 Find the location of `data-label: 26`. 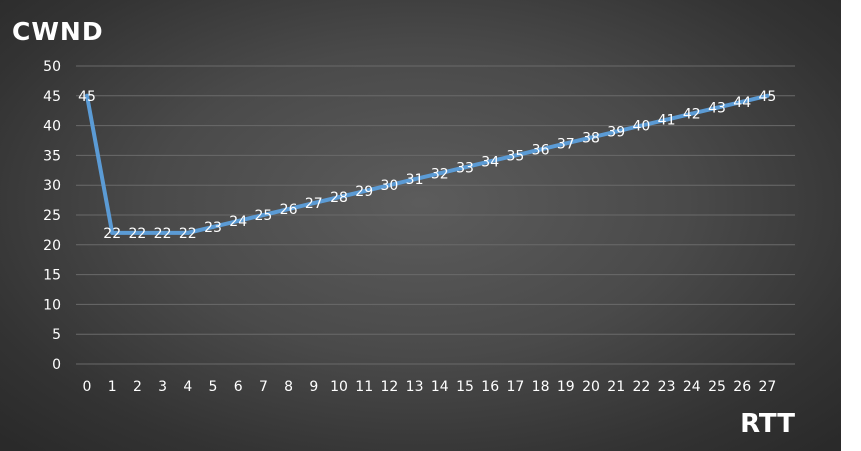

data-label: 26 is located at coordinates (289, 210).